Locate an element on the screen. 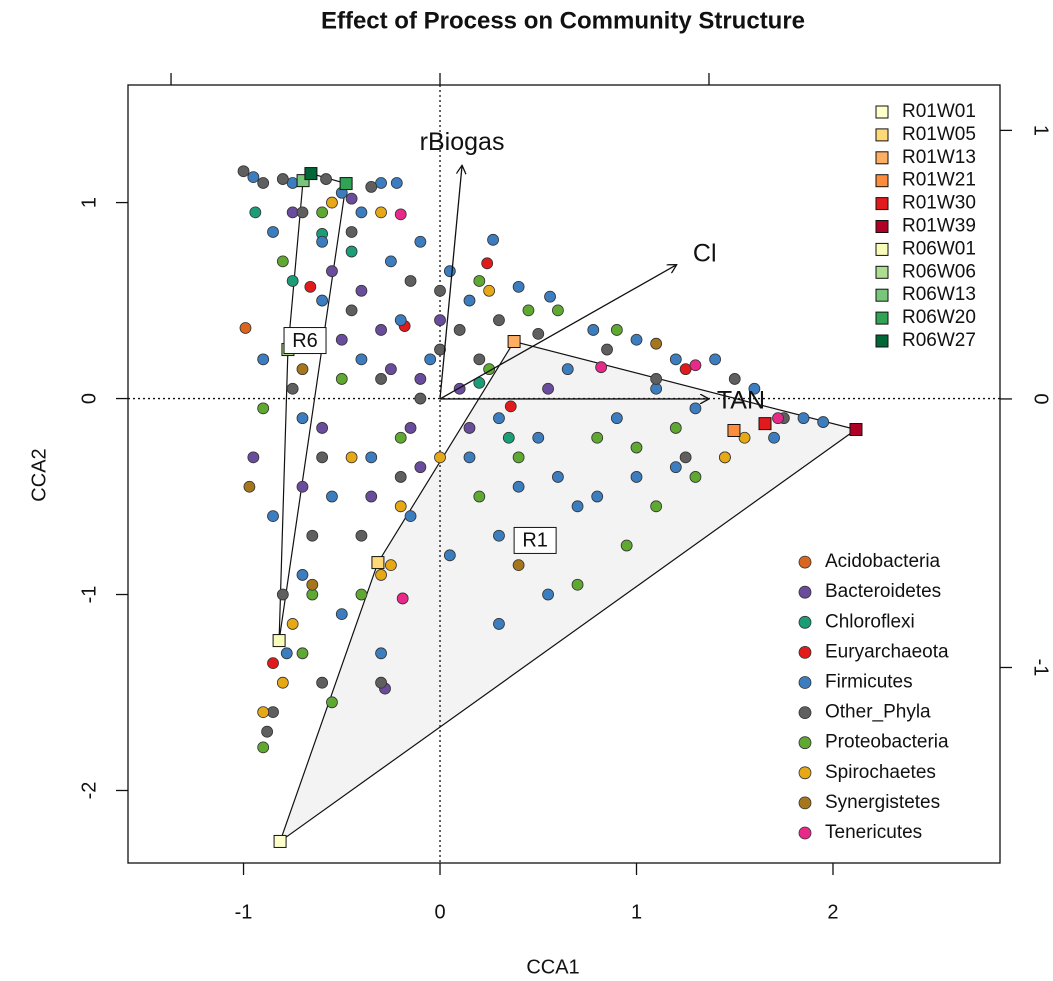  legend-label: Chloroflexi is located at coordinates (870, 621).